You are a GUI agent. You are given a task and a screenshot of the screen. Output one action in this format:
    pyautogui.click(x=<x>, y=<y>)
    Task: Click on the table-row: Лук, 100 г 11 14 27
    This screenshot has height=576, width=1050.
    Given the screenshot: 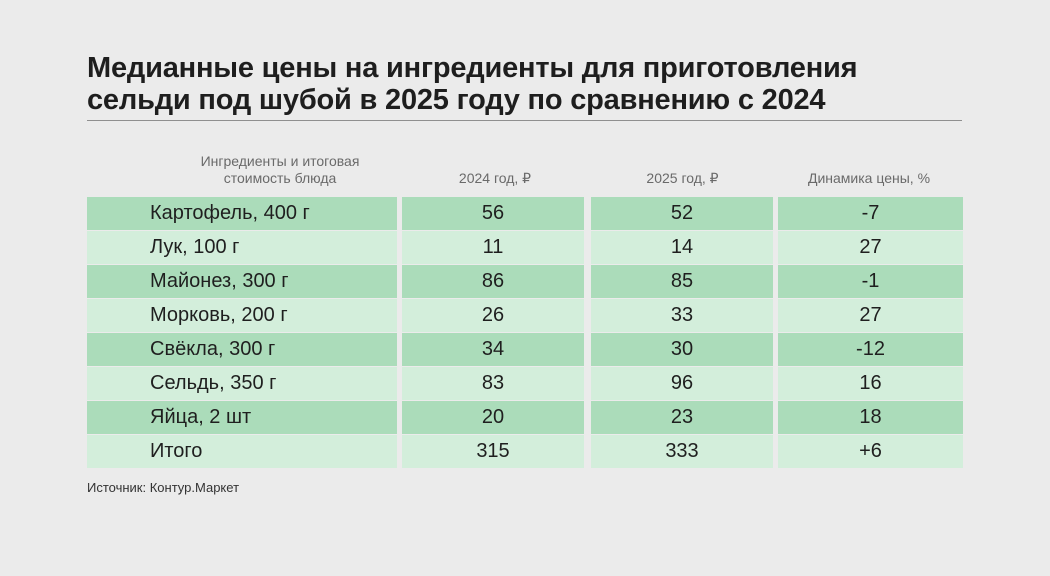 What is the action you would take?
    pyautogui.click(x=525, y=248)
    